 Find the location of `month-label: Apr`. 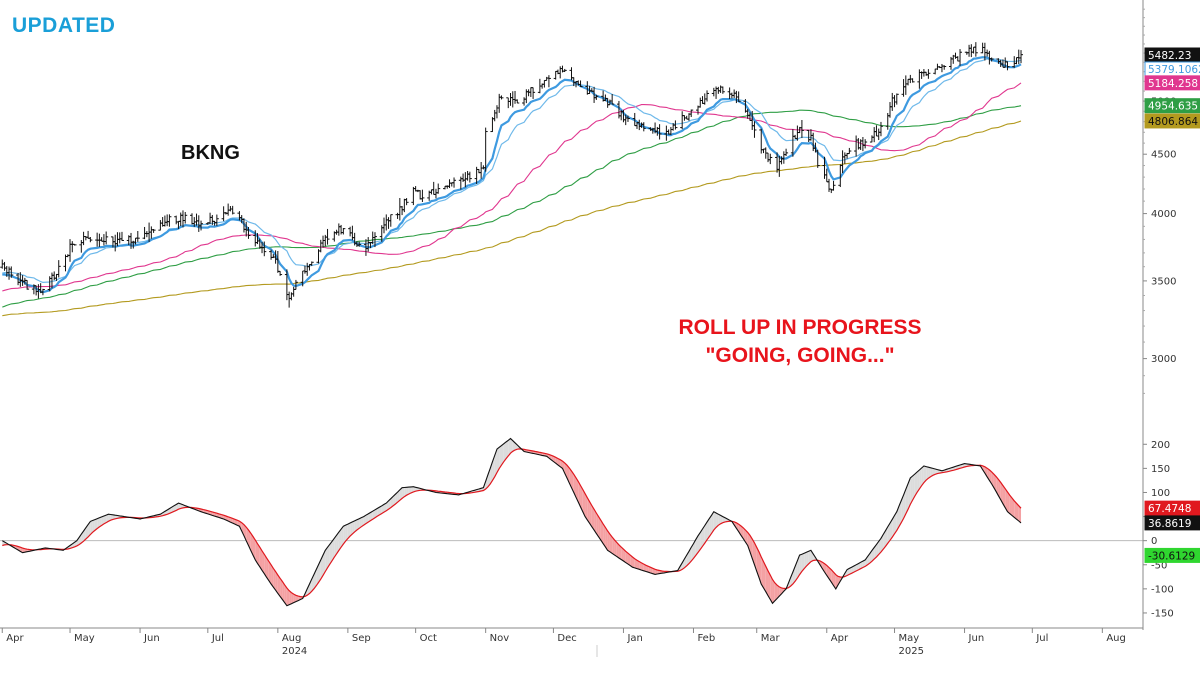

month-label: Apr is located at coordinates (840, 638).